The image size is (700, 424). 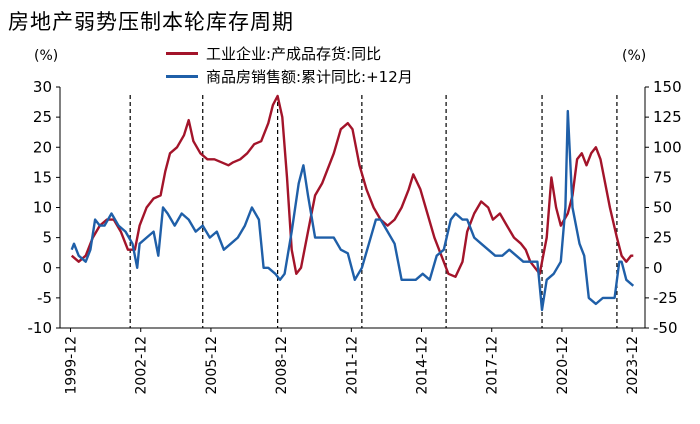 What do you see at coordinates (309, 77) in the screenshot?
I see `legend-label-sales: 商品房销售额:累计同比:+12月` at bounding box center [309, 77].